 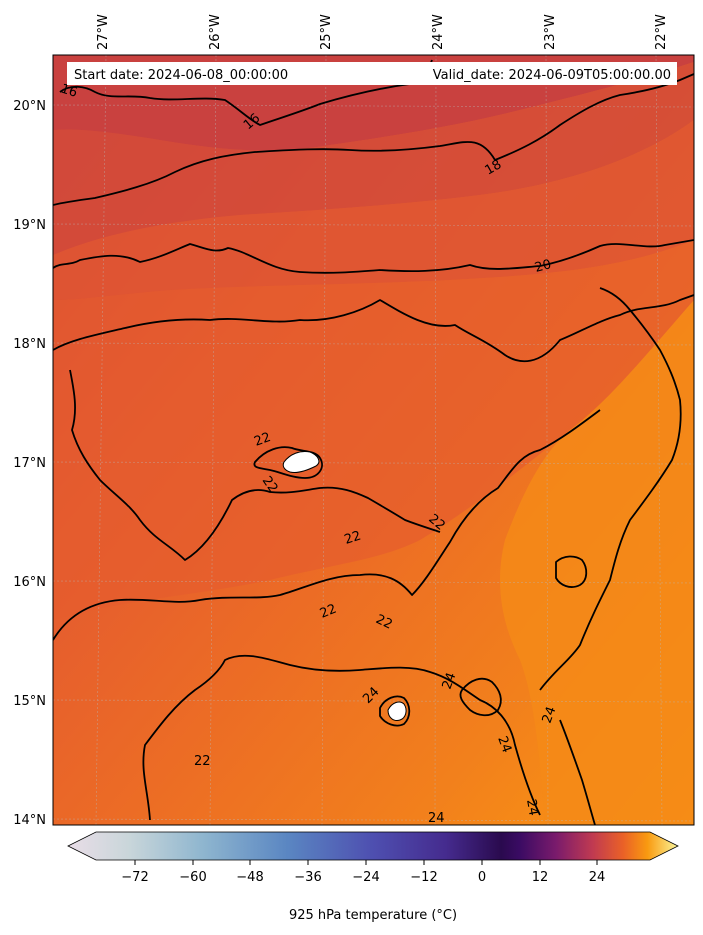 I want to click on contour-24-lower, so click(x=341, y=737).